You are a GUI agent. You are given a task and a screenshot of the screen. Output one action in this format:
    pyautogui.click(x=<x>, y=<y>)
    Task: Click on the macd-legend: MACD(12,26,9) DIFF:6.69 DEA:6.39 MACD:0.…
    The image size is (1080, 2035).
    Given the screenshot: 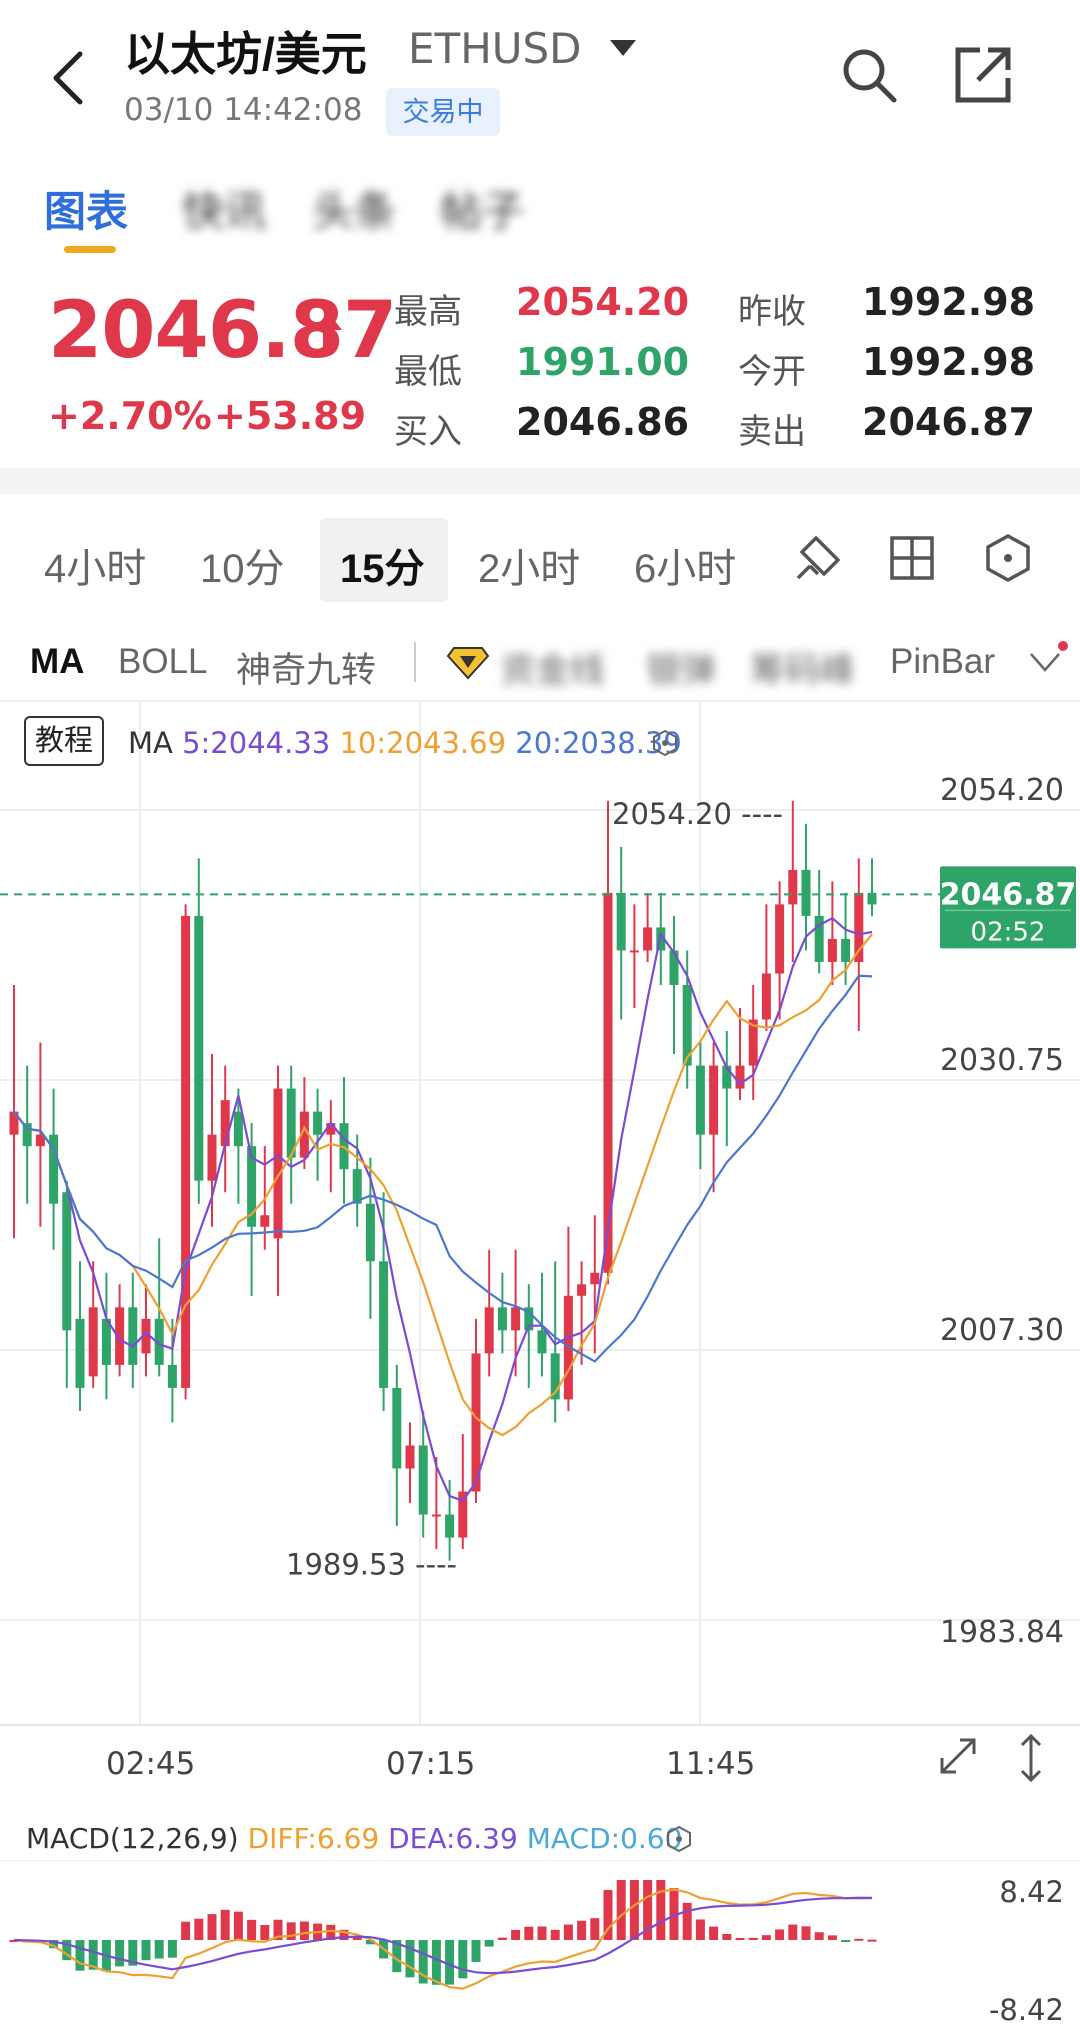 What is the action you would take?
    pyautogui.click(x=354, y=1838)
    